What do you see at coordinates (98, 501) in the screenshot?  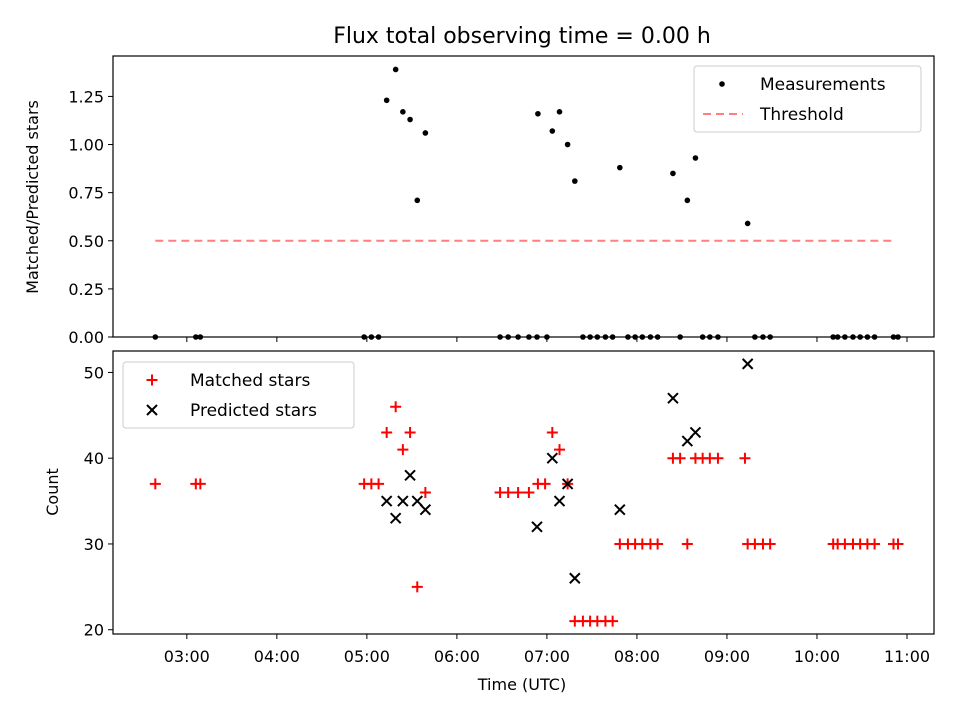 I see `bottom-y-ticks: 20 30 40 50` at bounding box center [98, 501].